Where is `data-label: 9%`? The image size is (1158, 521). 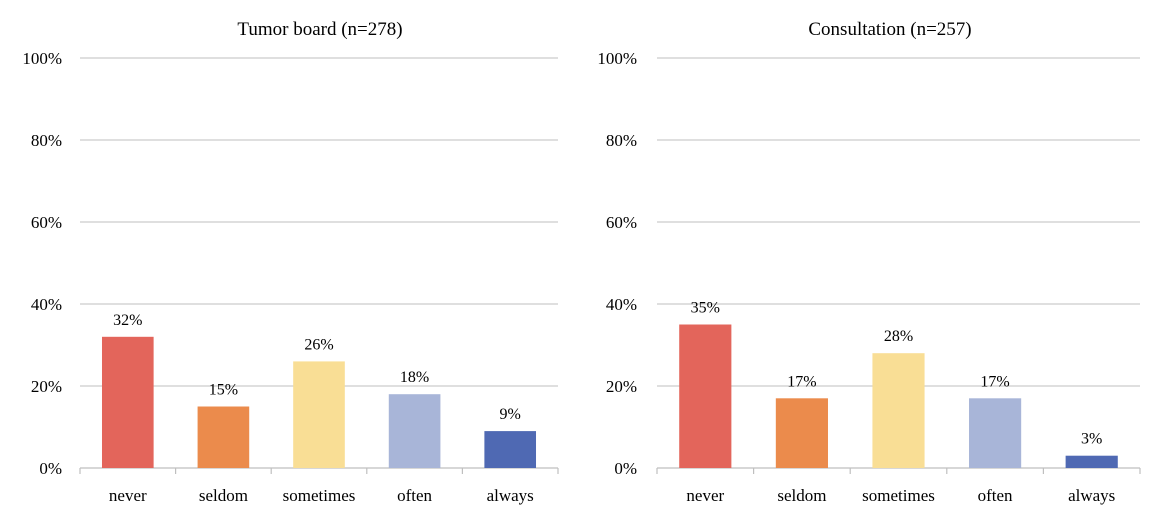 data-label: 9% is located at coordinates (510, 414).